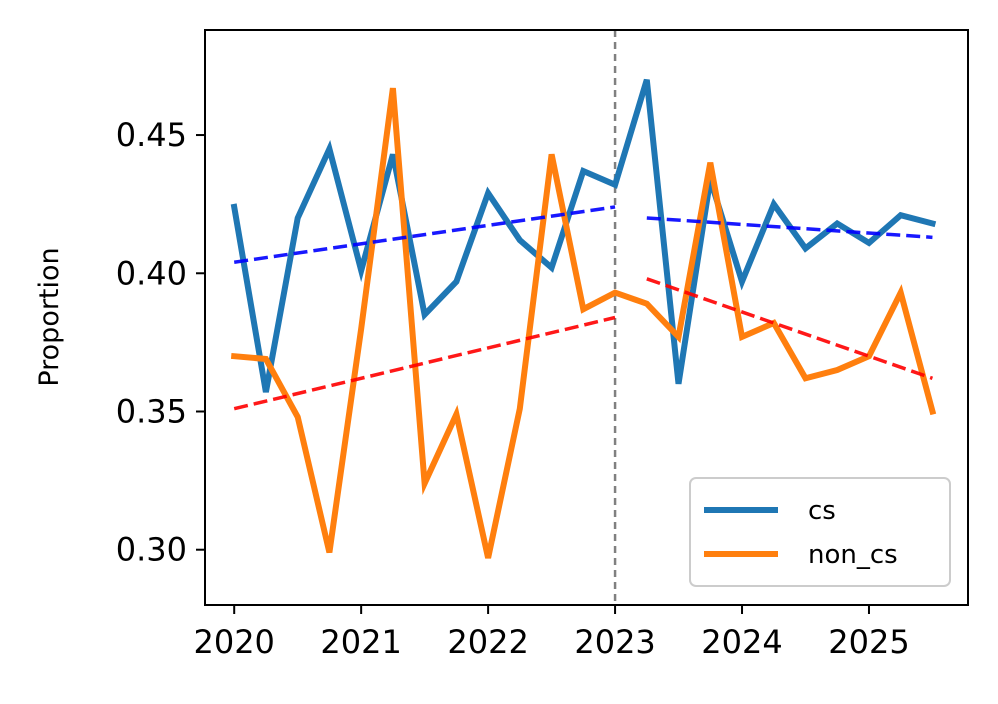 This screenshot has height=704, width=998. I want to click on x-tick-label: 2025, so click(868, 642).